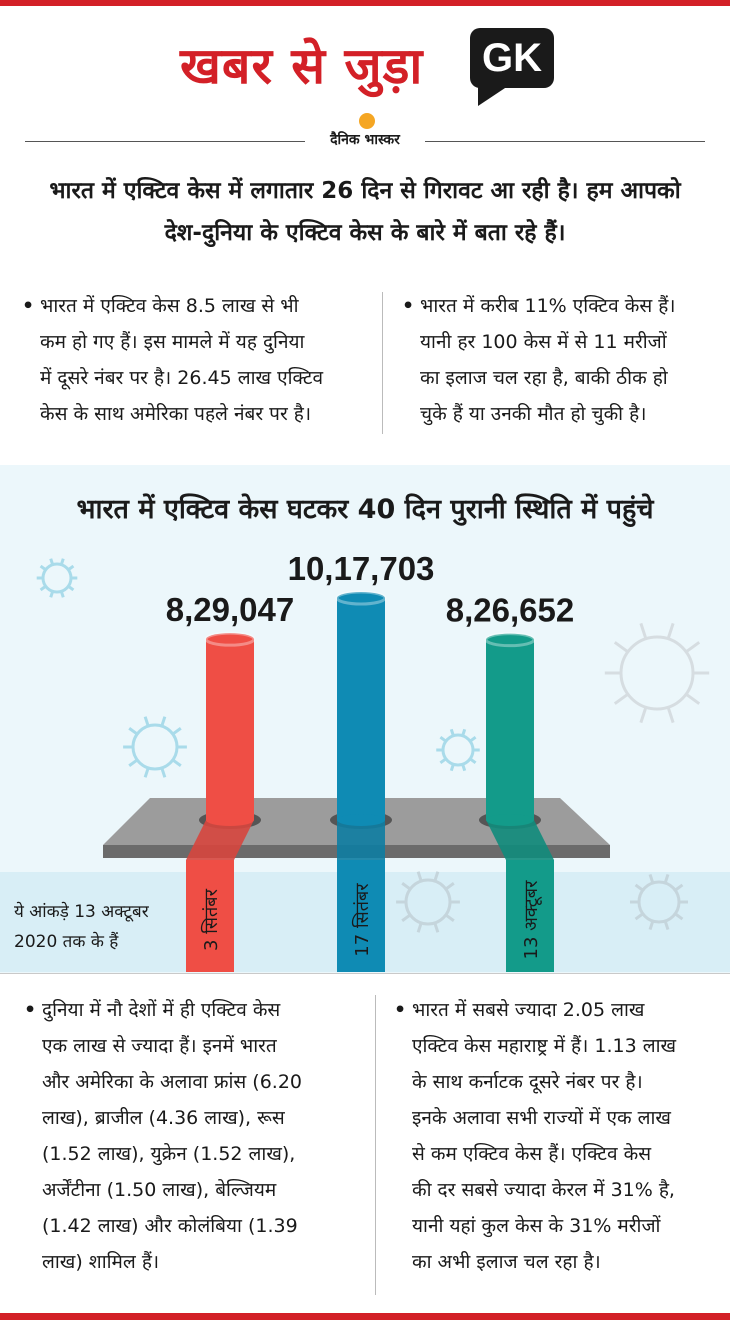  I want to click on point-line: यानी यहां कुल केस के 31% मरीजों, so click(536, 1226).